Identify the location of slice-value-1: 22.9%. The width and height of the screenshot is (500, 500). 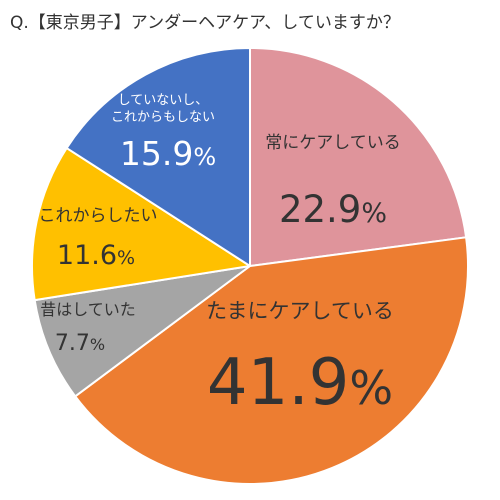
(333, 209).